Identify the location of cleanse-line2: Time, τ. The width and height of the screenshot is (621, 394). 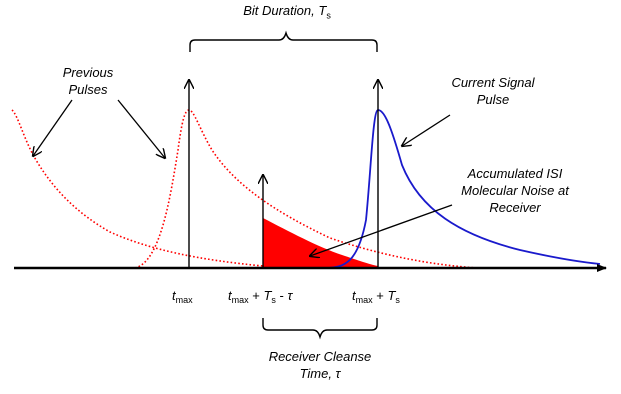
(320, 373).